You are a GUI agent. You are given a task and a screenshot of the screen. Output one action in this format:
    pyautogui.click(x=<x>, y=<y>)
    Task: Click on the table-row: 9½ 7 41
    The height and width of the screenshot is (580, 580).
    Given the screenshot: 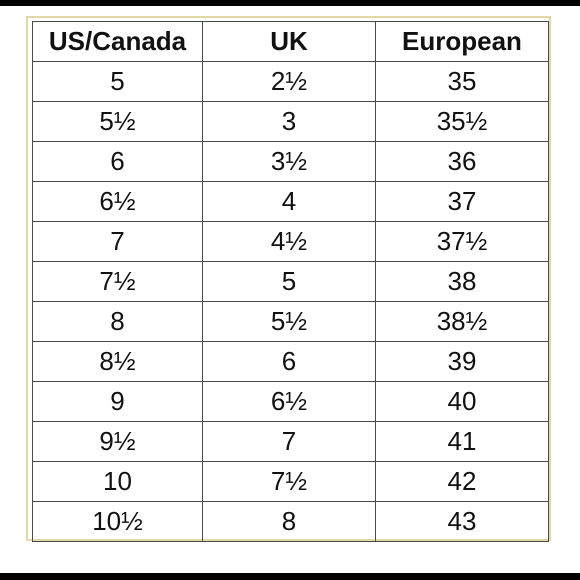 What is the action you would take?
    pyautogui.click(x=290, y=441)
    